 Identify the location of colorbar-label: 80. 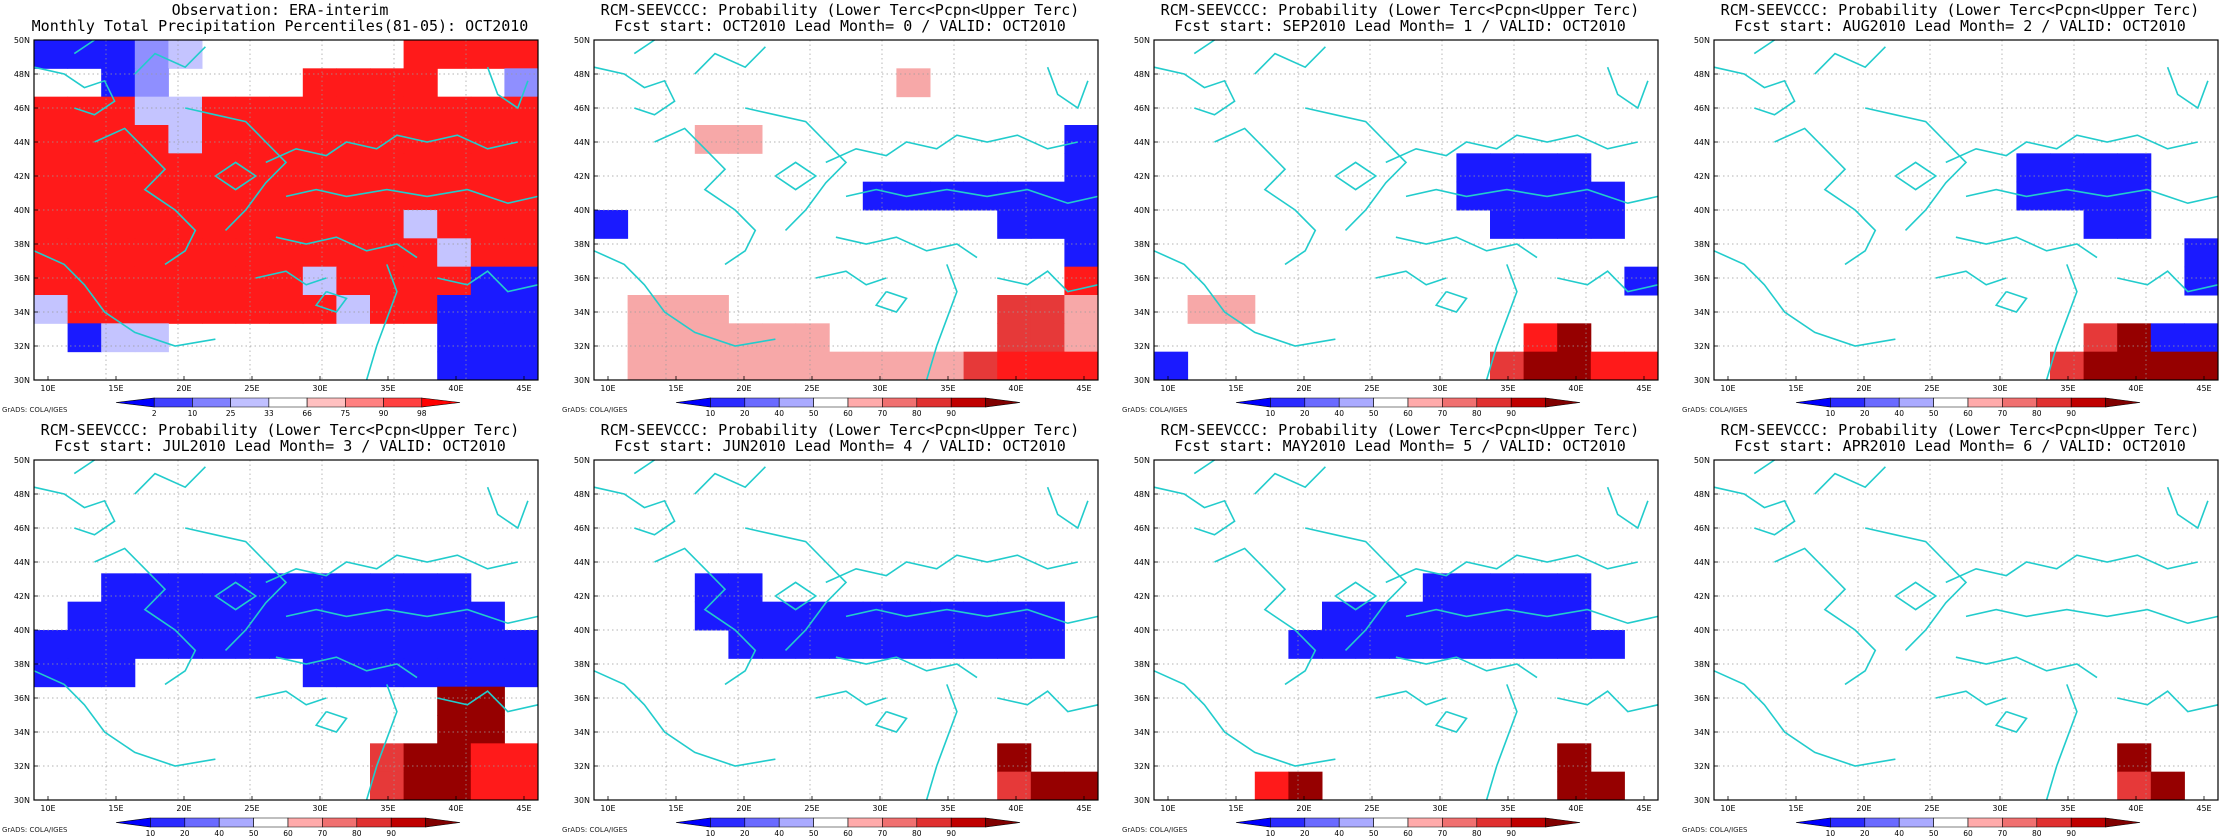
(2037, 413).